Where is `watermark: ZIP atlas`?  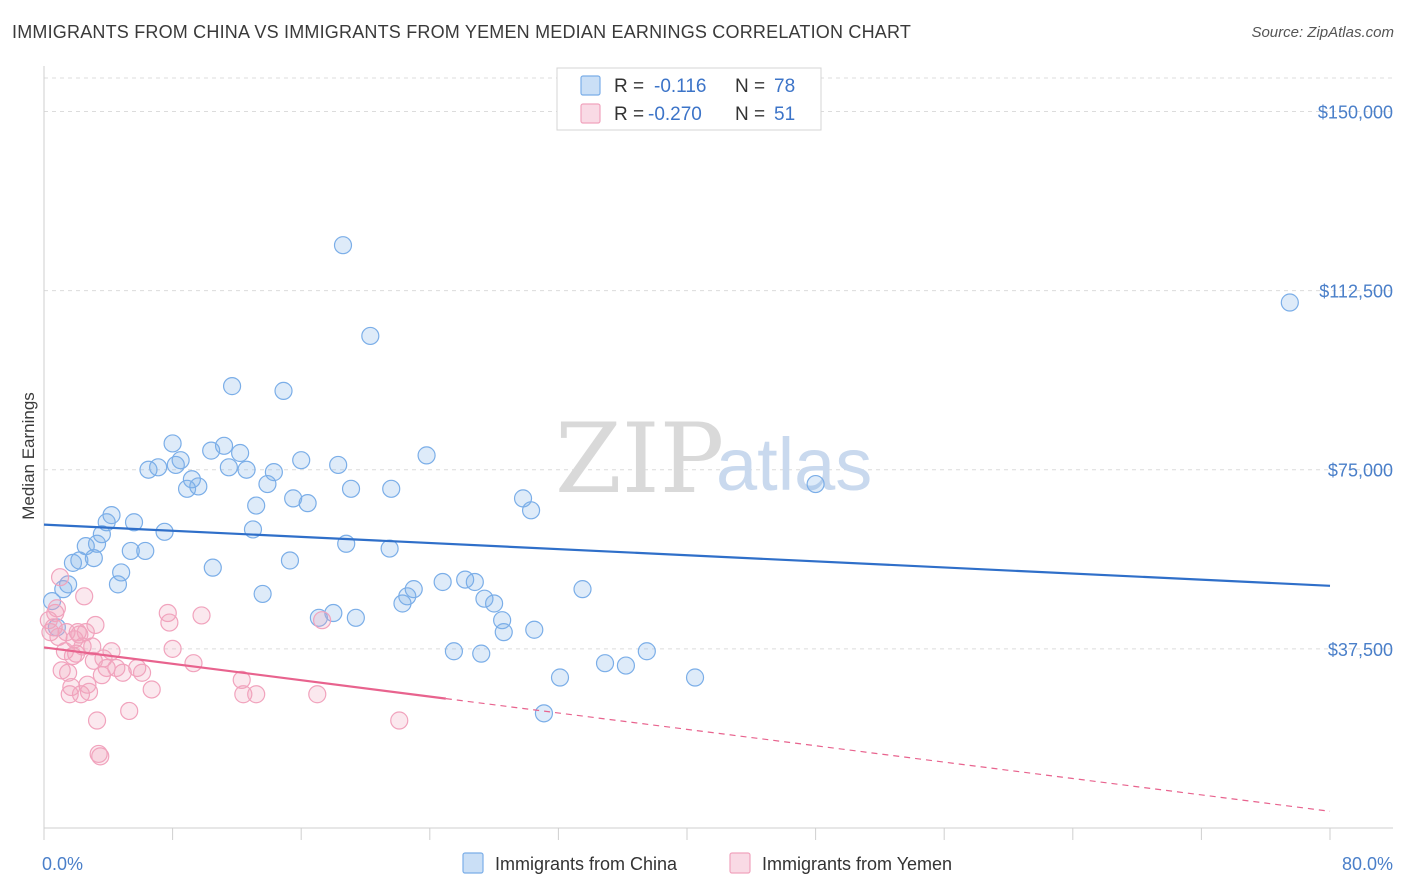 watermark: ZIP atlas is located at coordinates (713, 459).